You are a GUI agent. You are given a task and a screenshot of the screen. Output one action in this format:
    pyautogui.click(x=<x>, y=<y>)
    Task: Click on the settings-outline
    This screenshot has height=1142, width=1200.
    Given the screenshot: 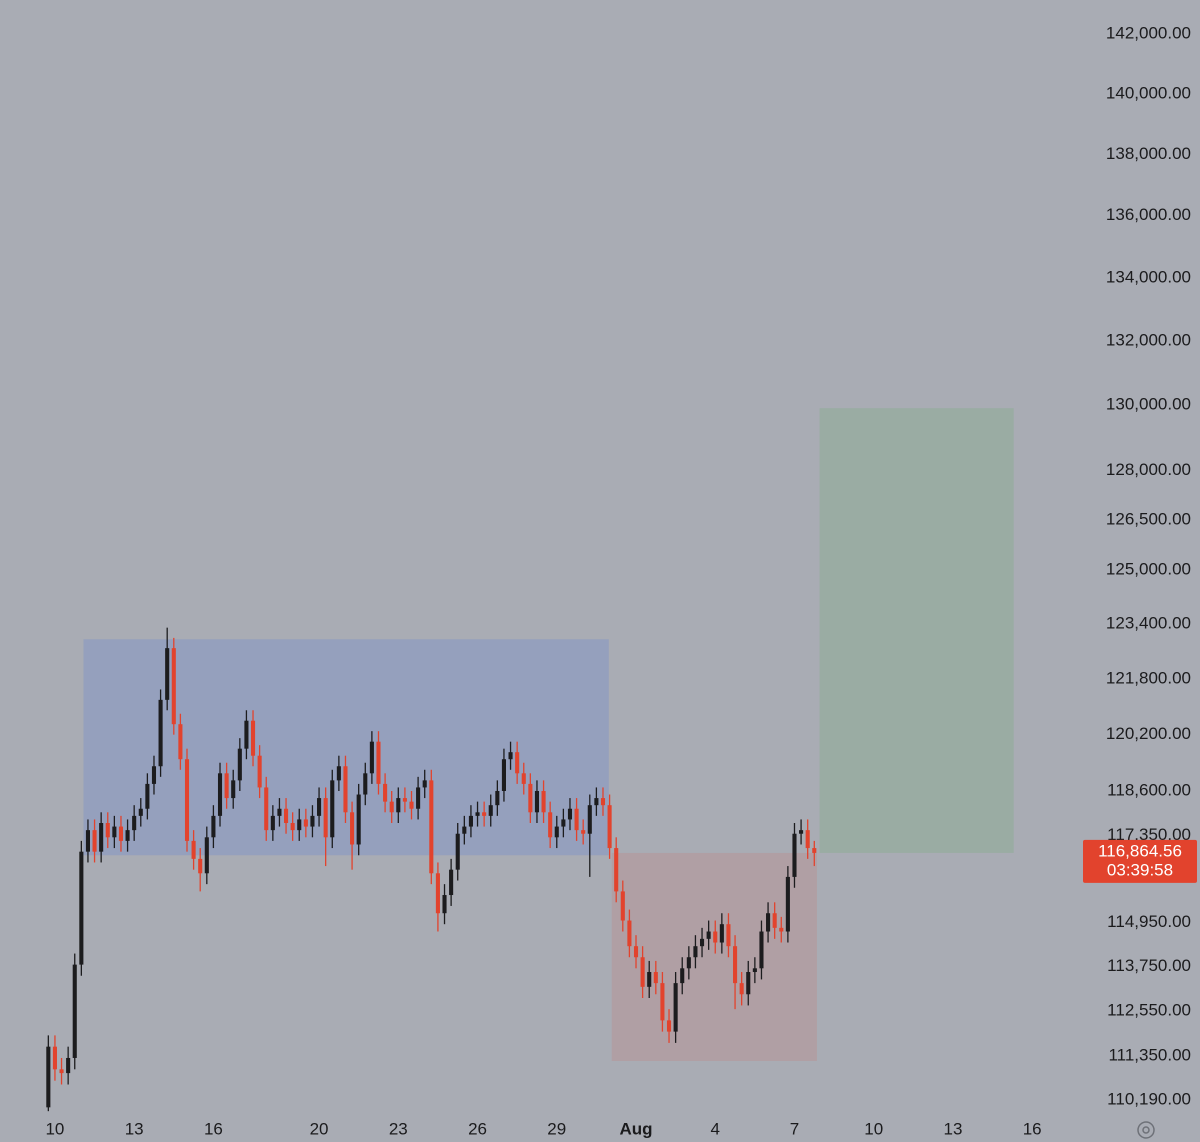 What is the action you would take?
    pyautogui.click(x=1146, y=1130)
    